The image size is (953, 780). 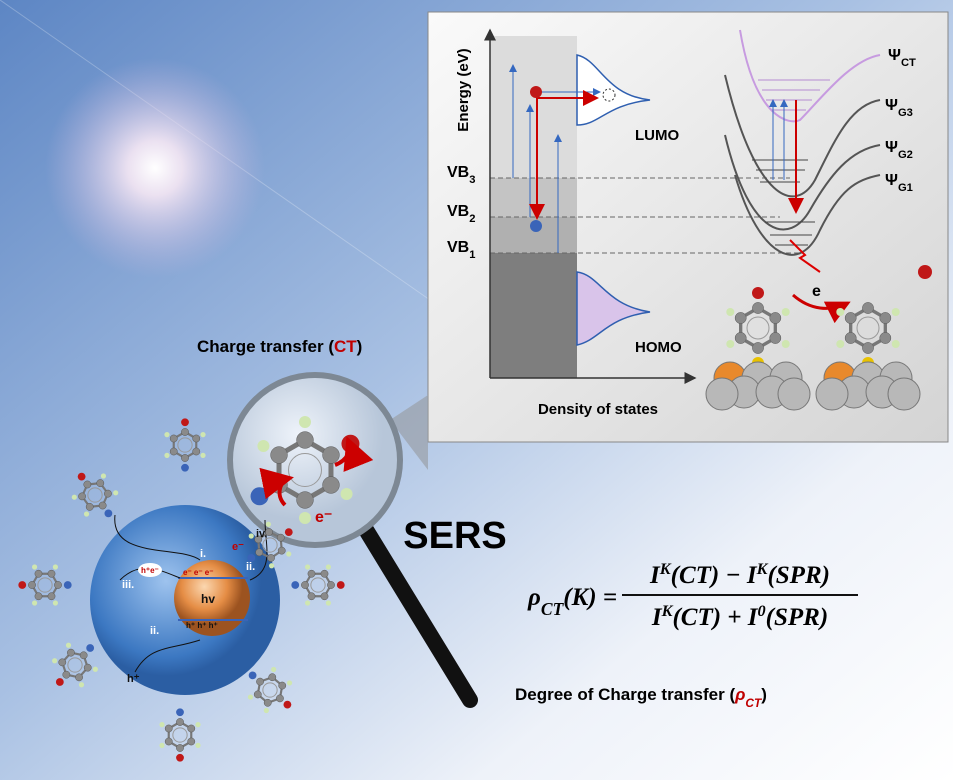 What do you see at coordinates (665, 569) in the screenshot?
I see `formula-num-part: K` at bounding box center [665, 569].